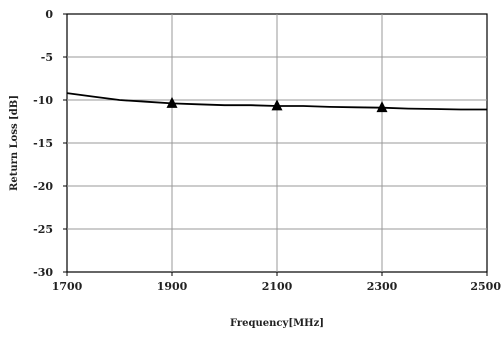 Image resolution: width=503 pixels, height=337 pixels. I want to click on x-tick-label: 1700, so click(67, 286).